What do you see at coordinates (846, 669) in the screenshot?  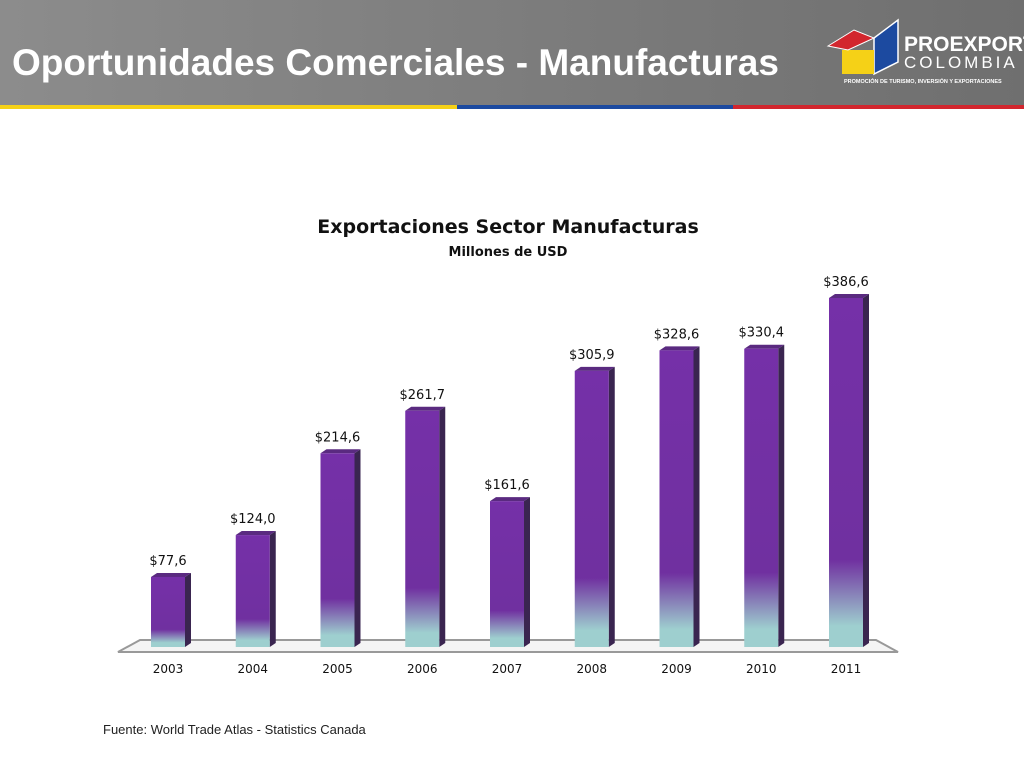 I see `x-tick-label: 2011` at bounding box center [846, 669].